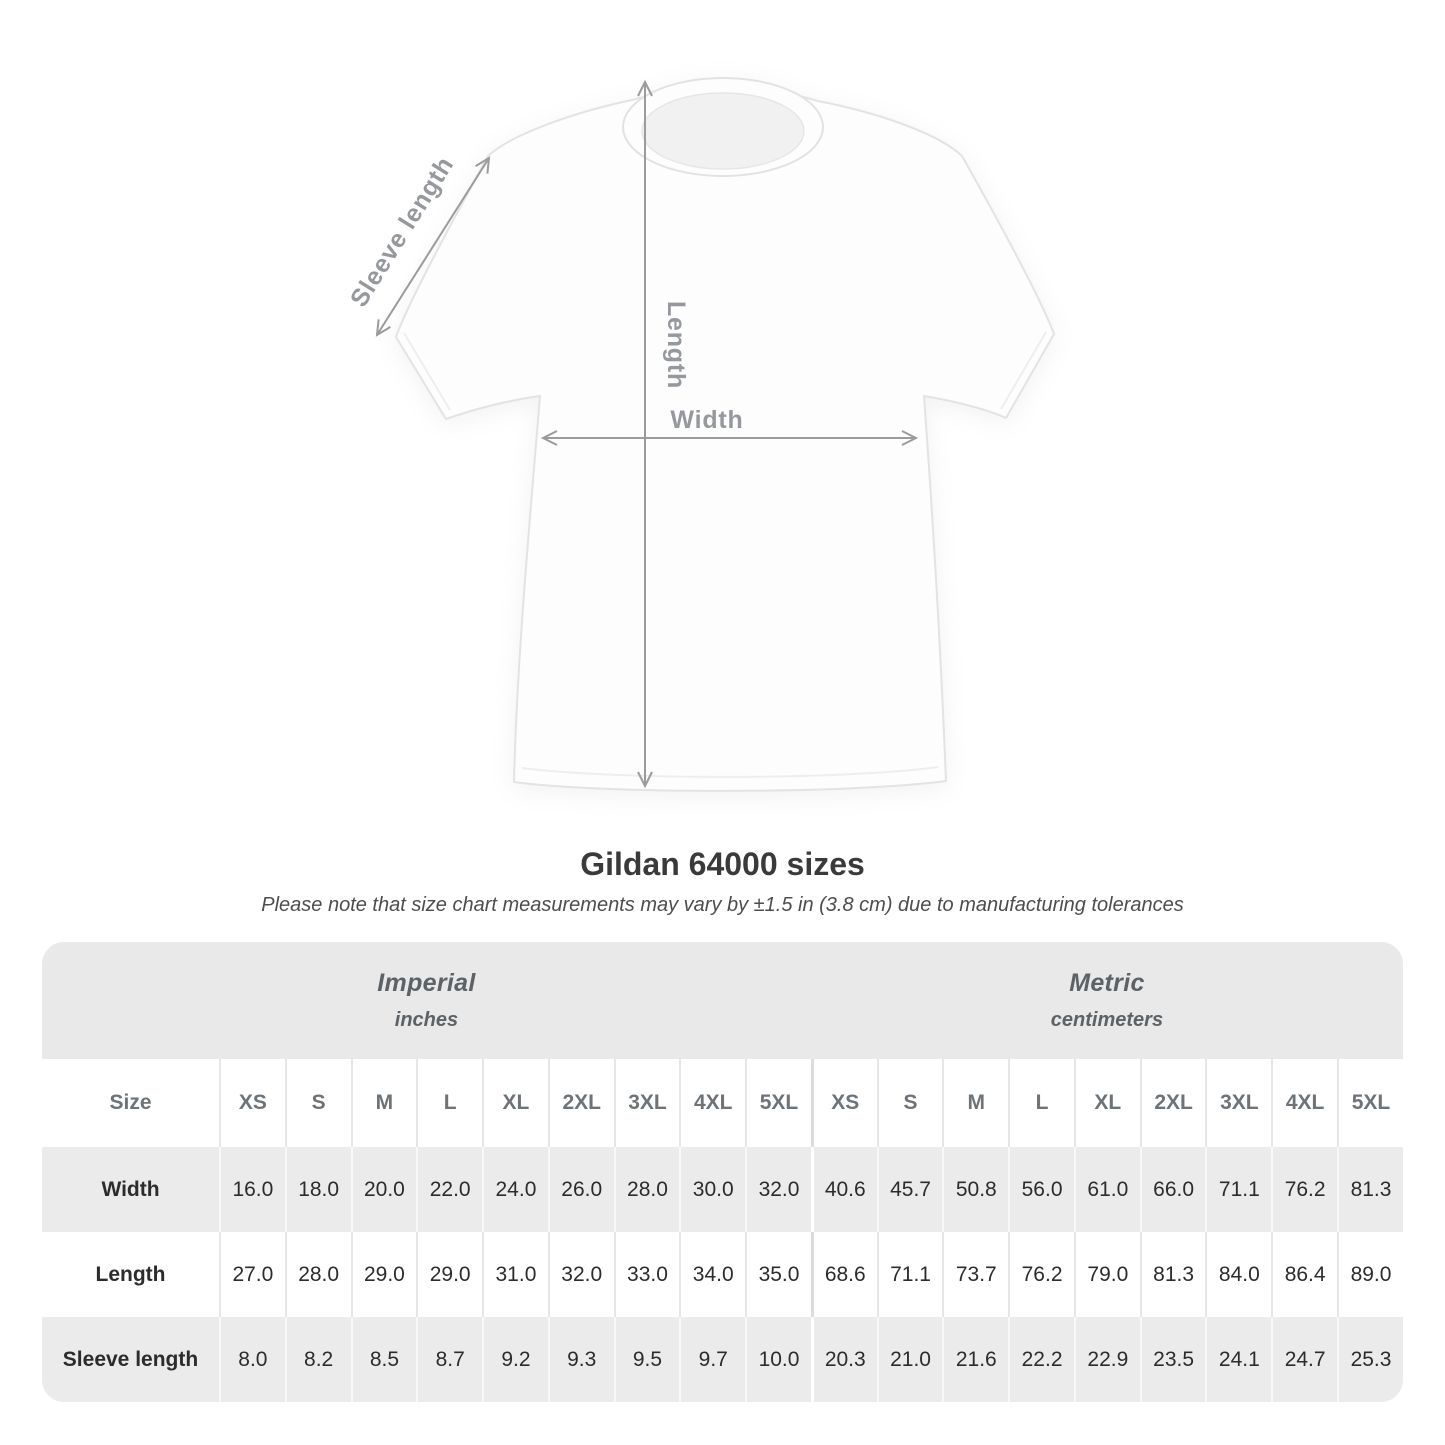 The image size is (1445, 1445). What do you see at coordinates (1238, 1359) in the screenshot?
I see `value-cell: 24.1` at bounding box center [1238, 1359].